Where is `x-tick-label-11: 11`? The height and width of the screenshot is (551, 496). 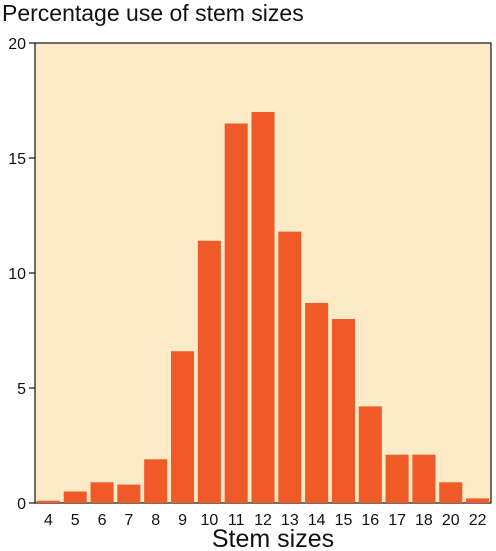
x-tick-label-11: 11 is located at coordinates (236, 520).